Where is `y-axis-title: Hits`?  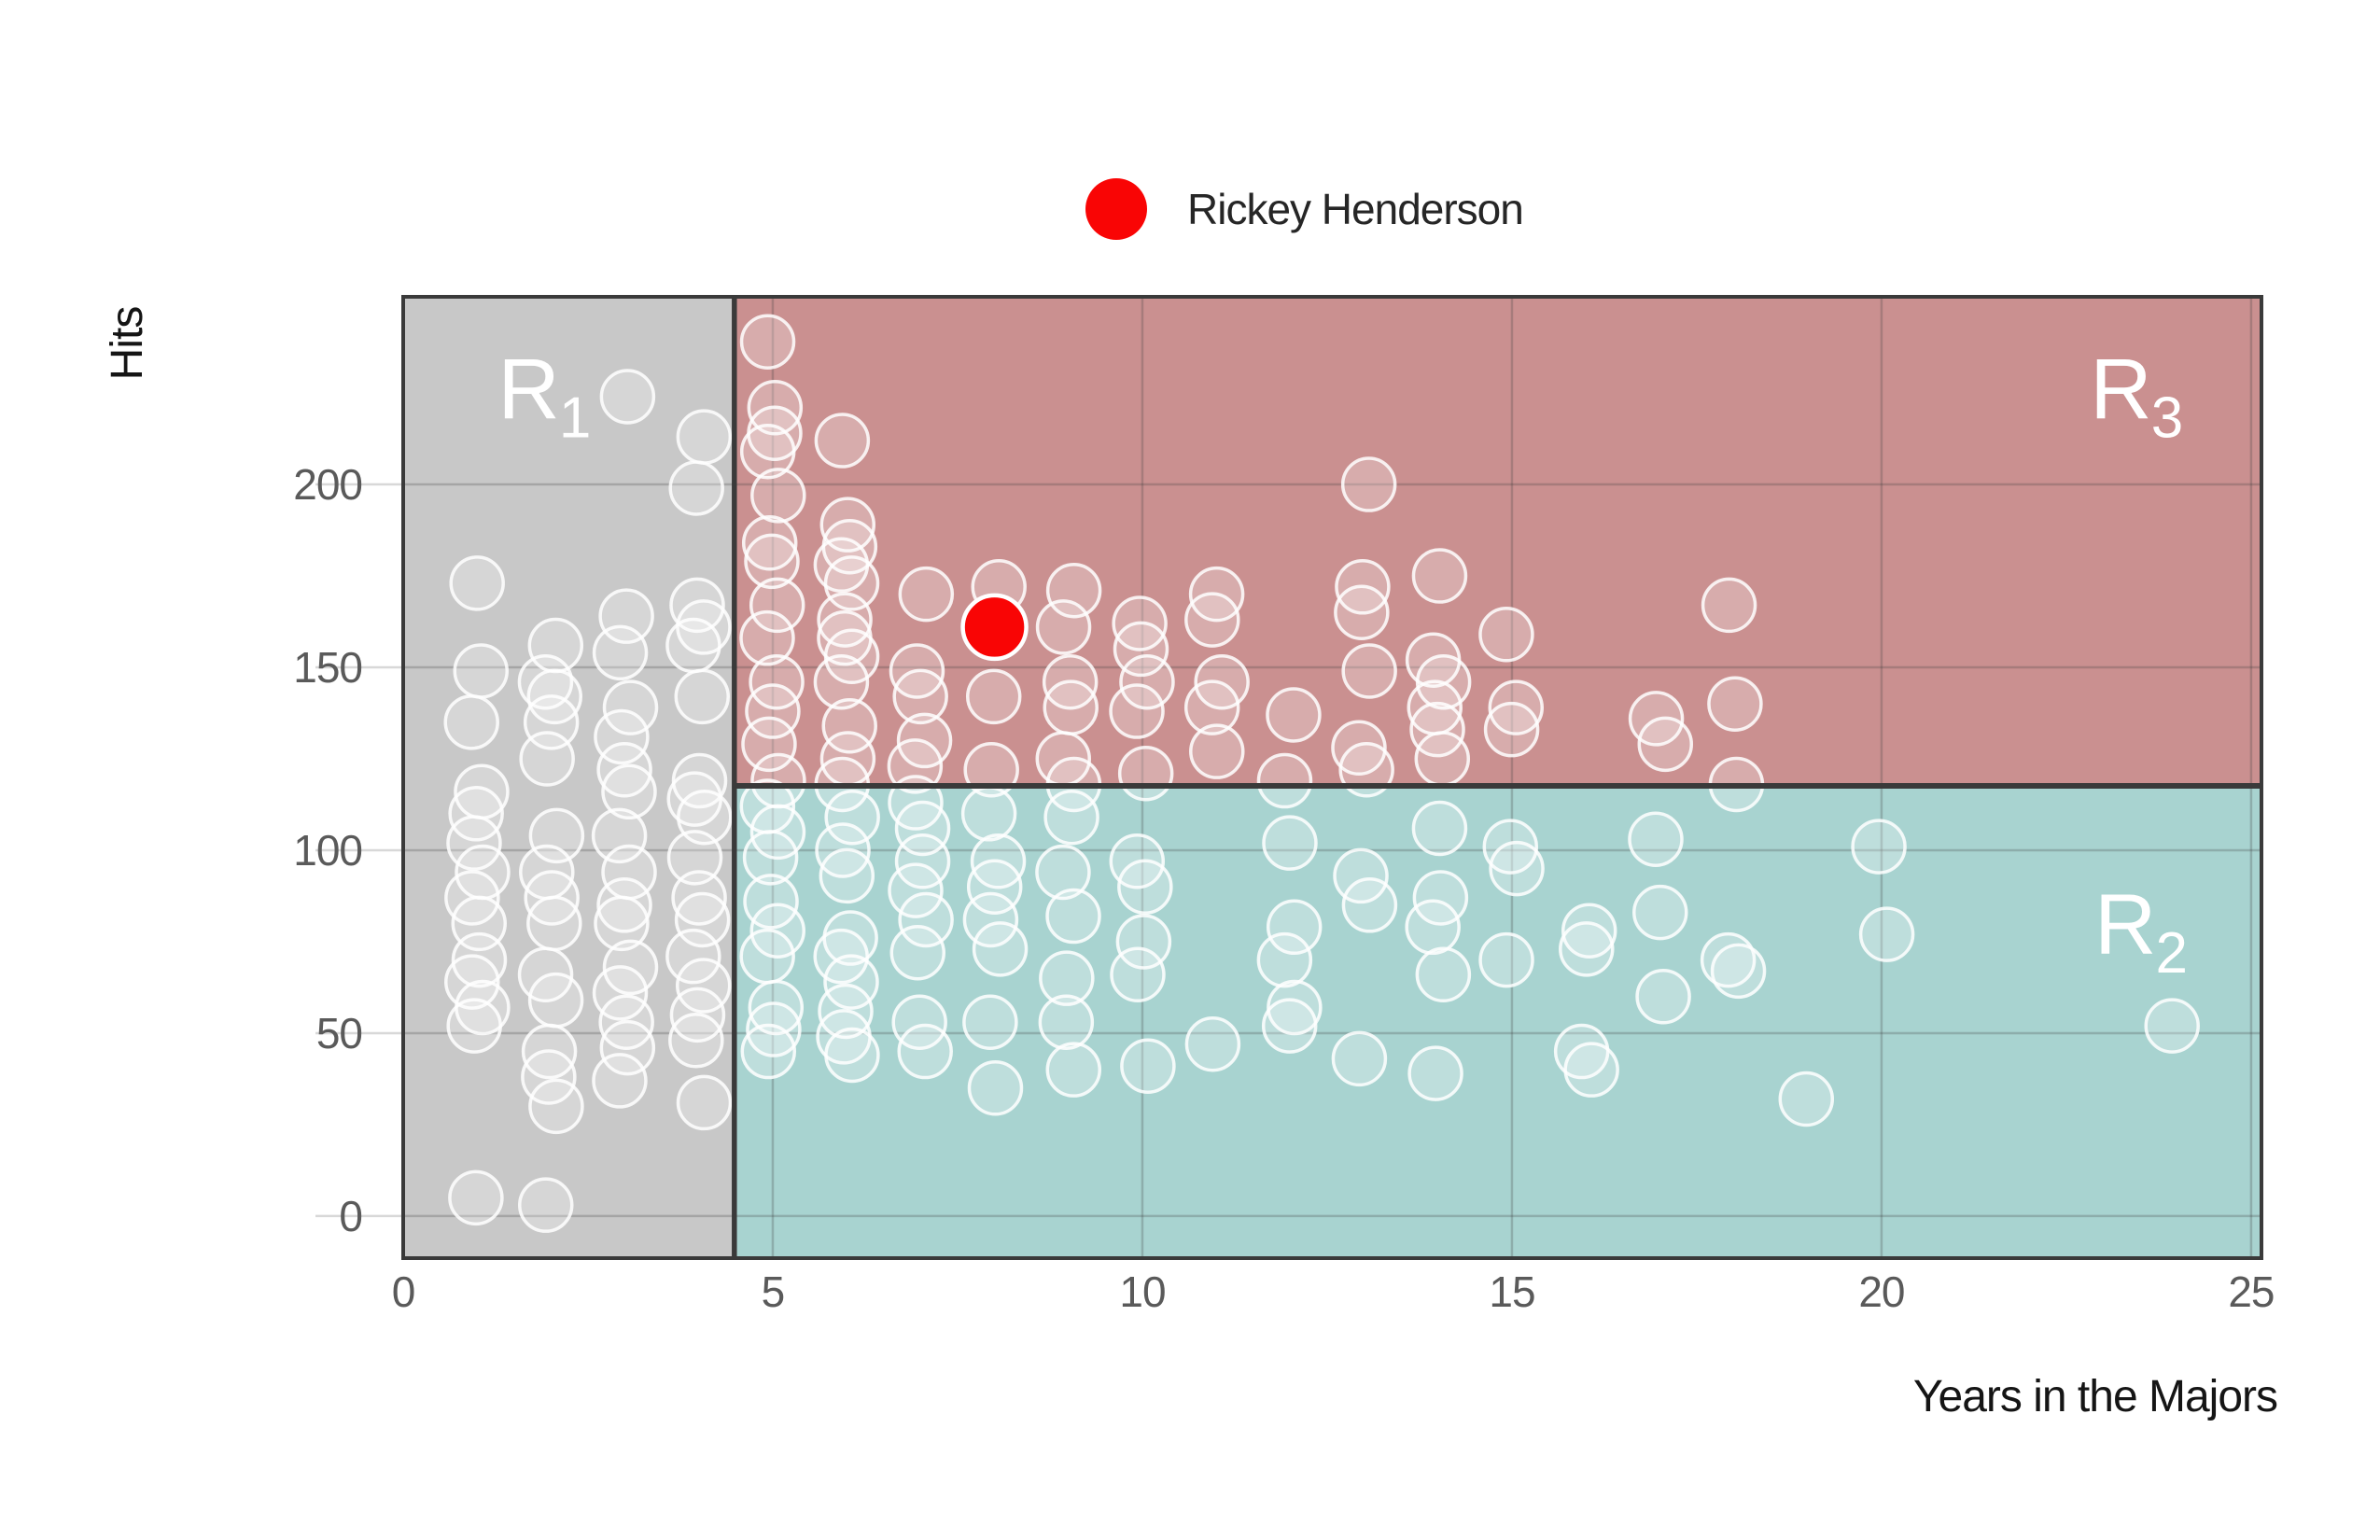 y-axis-title: Hits is located at coordinates (127, 344).